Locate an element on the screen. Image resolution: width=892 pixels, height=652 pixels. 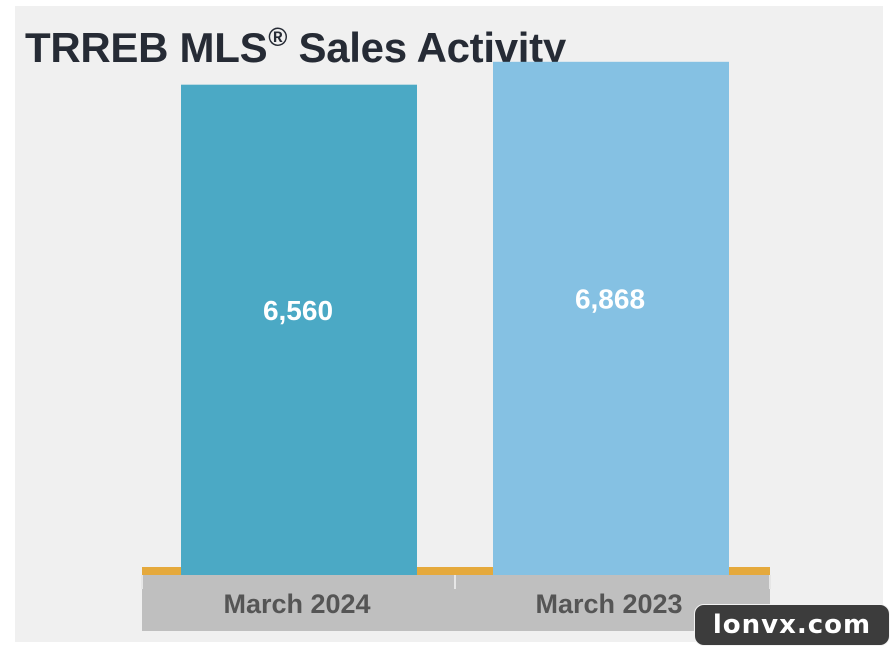
watermark: lonvx.com is located at coordinates (792, 625).